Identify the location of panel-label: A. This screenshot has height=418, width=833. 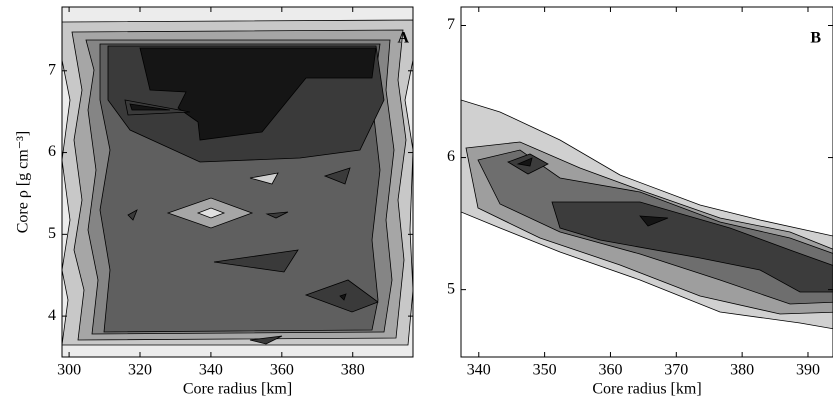
(403, 38).